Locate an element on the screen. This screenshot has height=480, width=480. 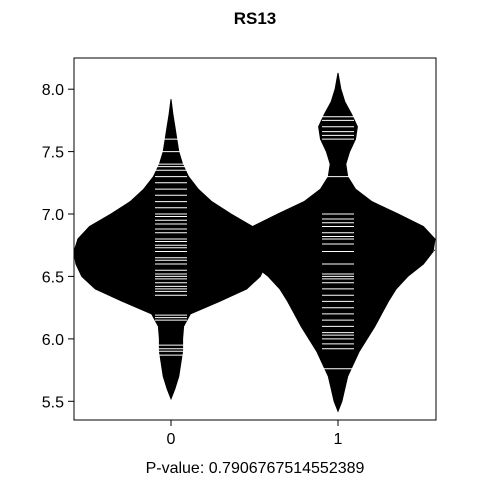
y-tick-label-1: 6.0 is located at coordinates (53, 340).